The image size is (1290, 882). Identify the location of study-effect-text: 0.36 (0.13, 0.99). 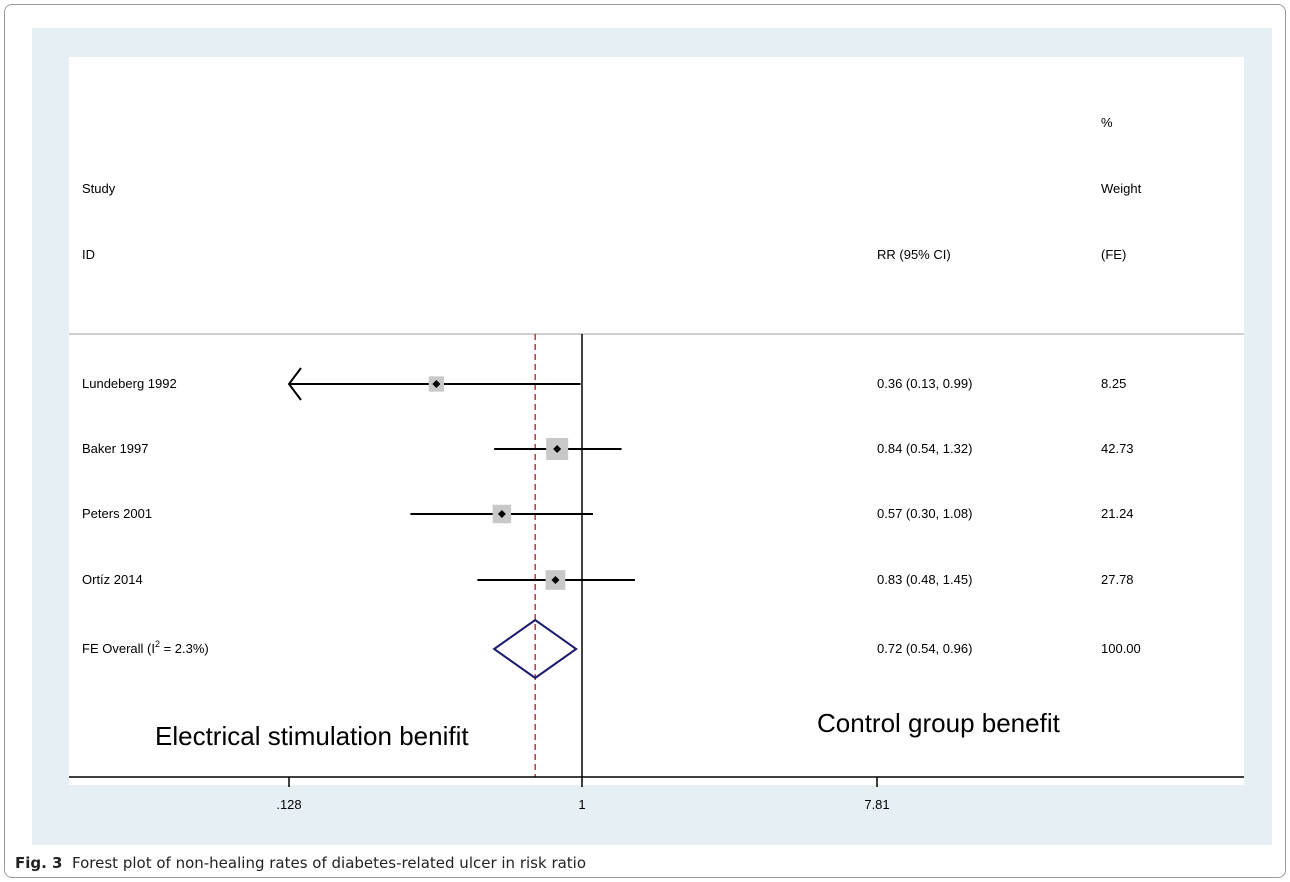
(924, 383).